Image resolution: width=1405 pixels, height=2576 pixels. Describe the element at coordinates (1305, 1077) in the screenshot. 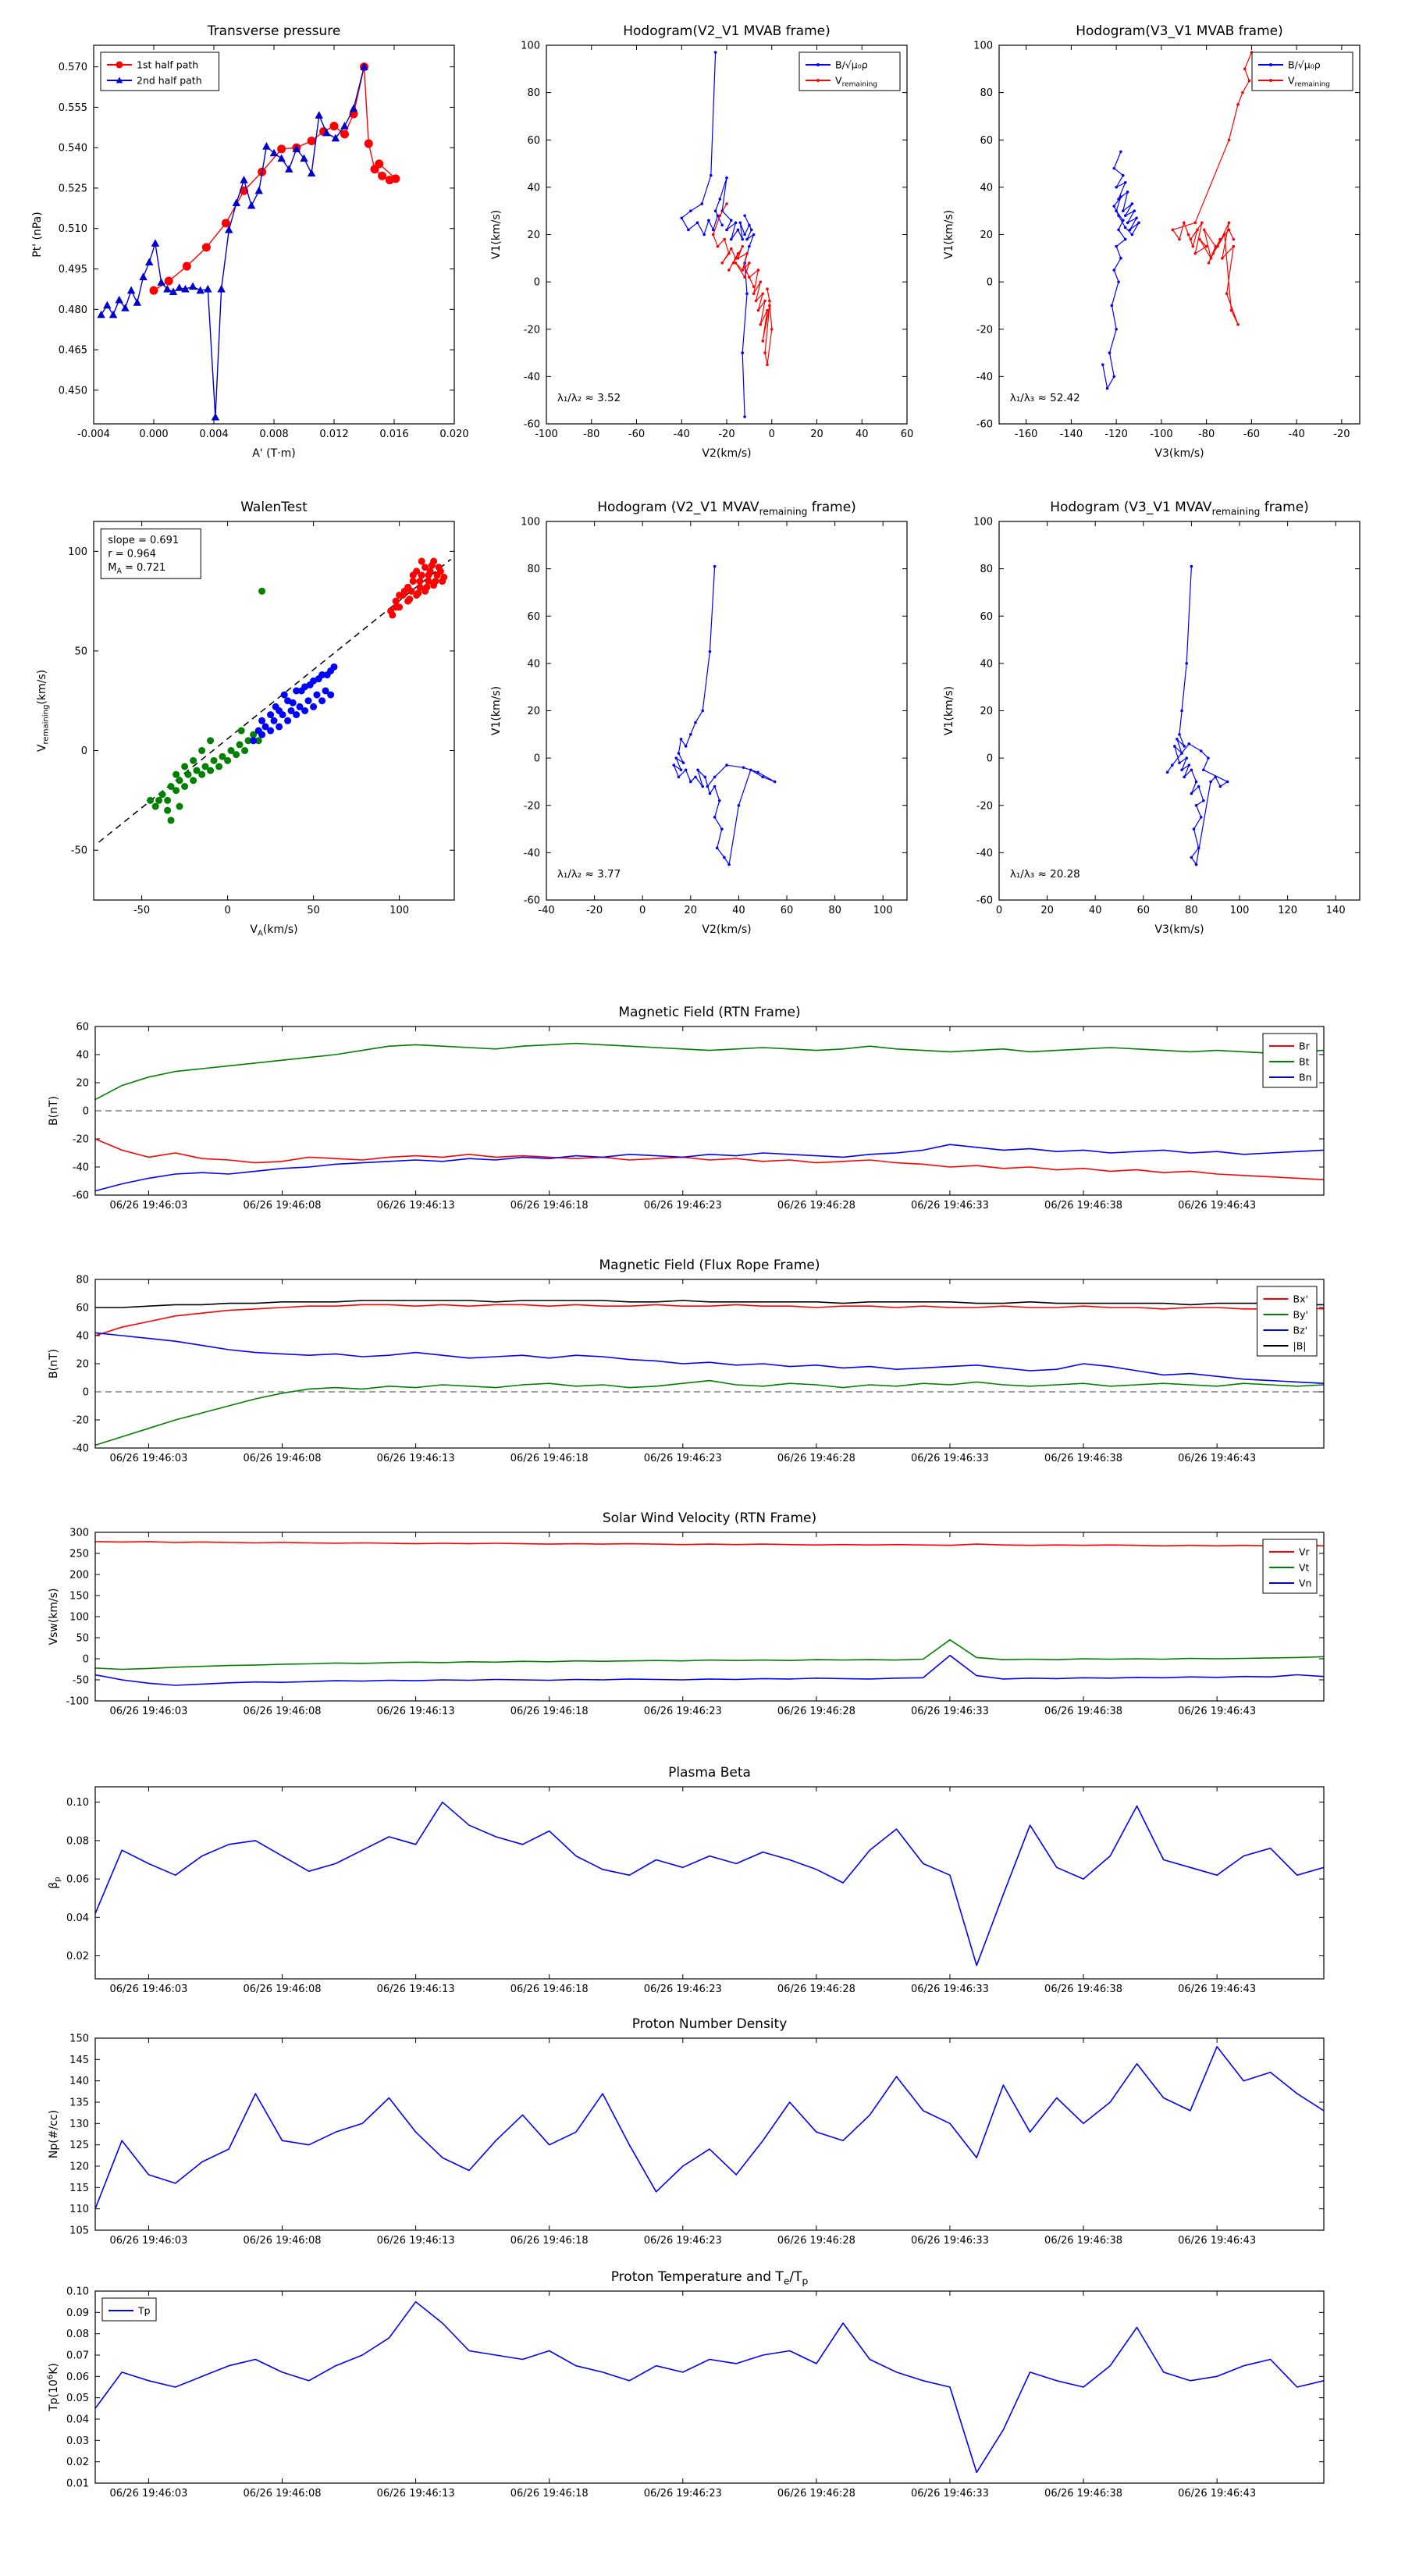

I see `svg-text: Bn` at that location.